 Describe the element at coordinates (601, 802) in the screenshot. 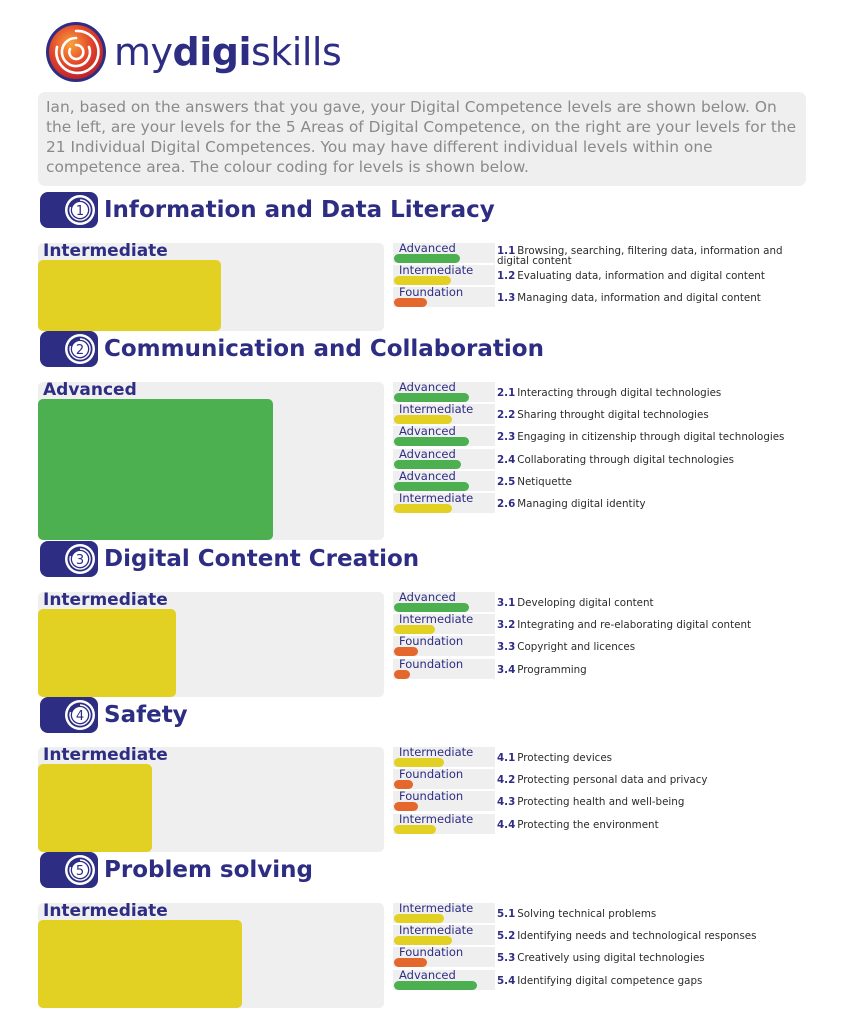

I see `competence-name: Protecting health and well-being` at that location.